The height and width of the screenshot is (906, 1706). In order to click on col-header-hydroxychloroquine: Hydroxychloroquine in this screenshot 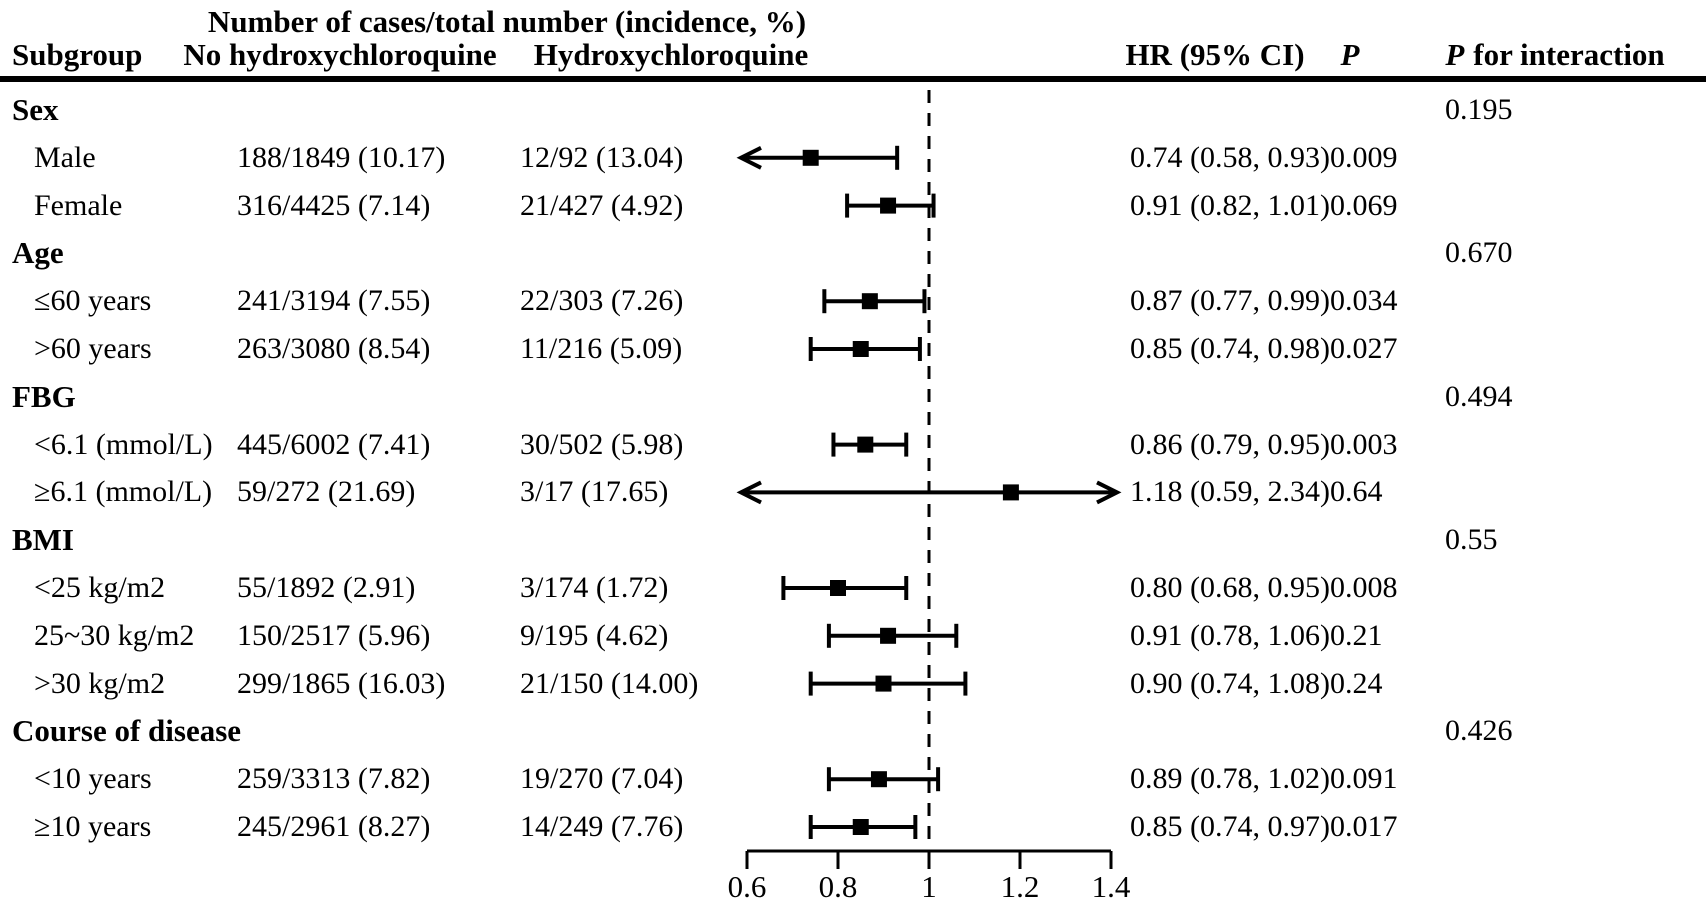, I will do `click(671, 54)`.